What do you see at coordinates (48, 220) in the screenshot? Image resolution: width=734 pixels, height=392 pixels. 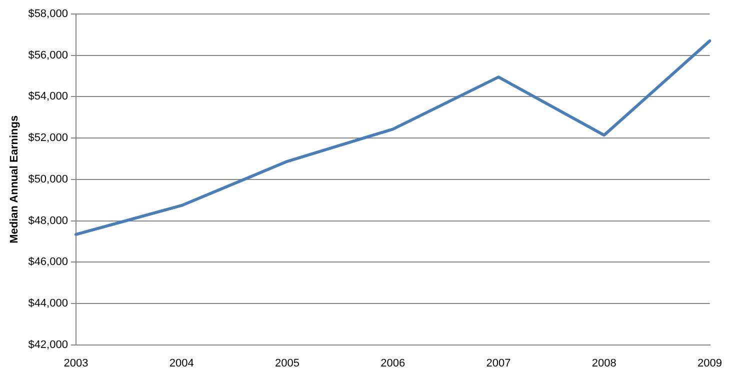 I see `y-tick-label: $48,000` at bounding box center [48, 220].